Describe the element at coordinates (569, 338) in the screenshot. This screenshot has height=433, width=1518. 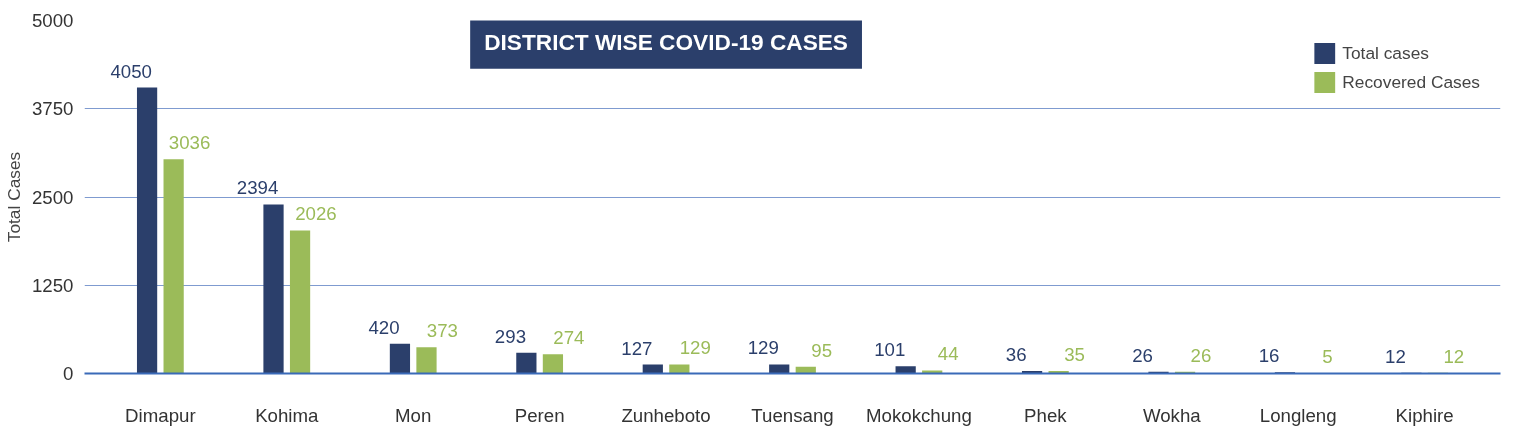
I see `data-label: 274` at that location.